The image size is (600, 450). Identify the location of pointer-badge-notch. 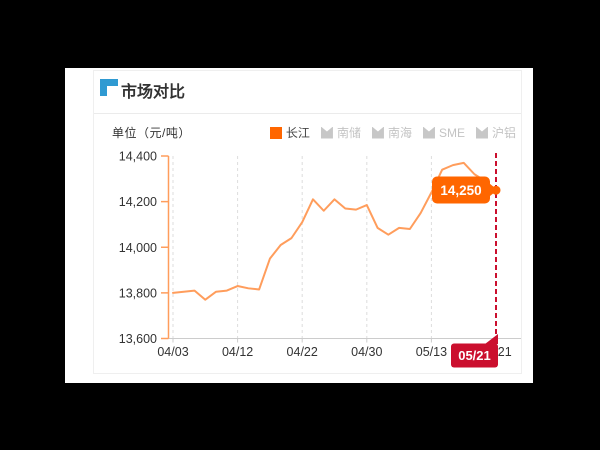
(491, 339).